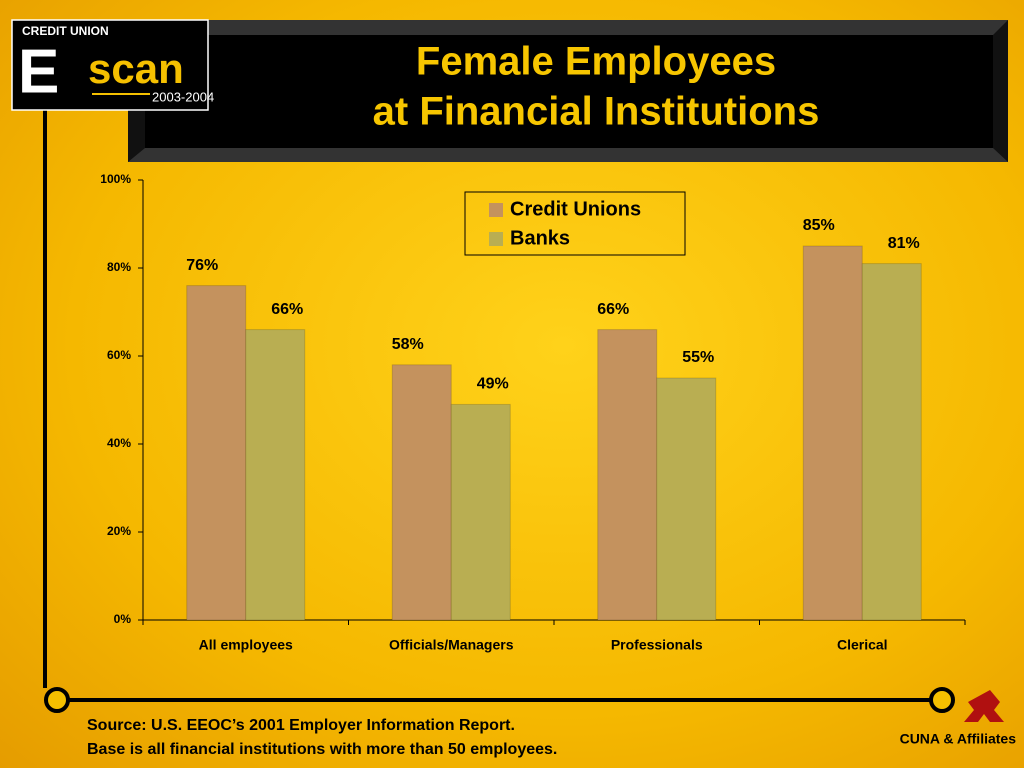 The width and height of the screenshot is (1024, 768). Describe the element at coordinates (540, 238) in the screenshot. I see `legend-label: Banks` at that location.